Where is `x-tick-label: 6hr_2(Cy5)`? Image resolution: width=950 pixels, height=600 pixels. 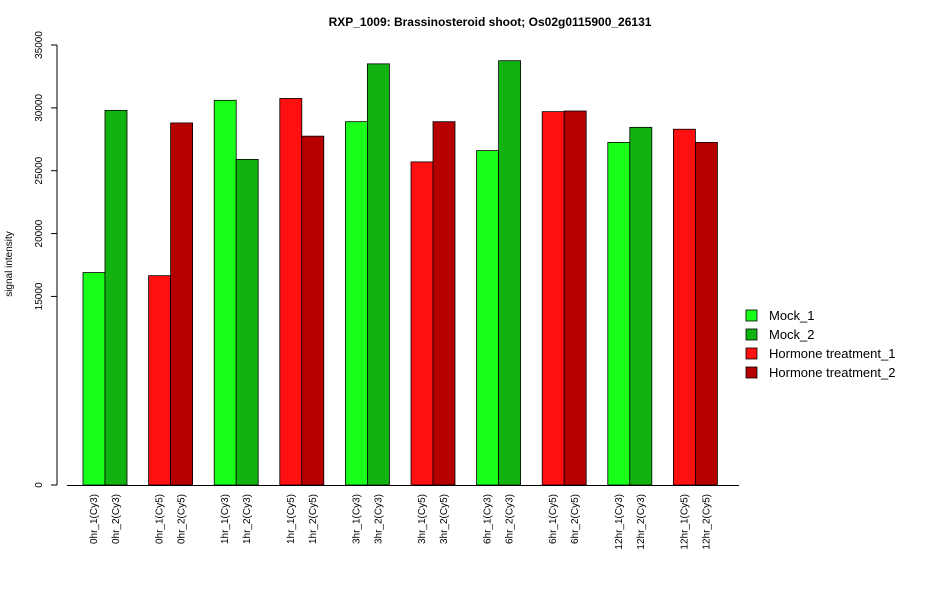 x-tick-label: 6hr_2(Cy5) is located at coordinates (575, 519).